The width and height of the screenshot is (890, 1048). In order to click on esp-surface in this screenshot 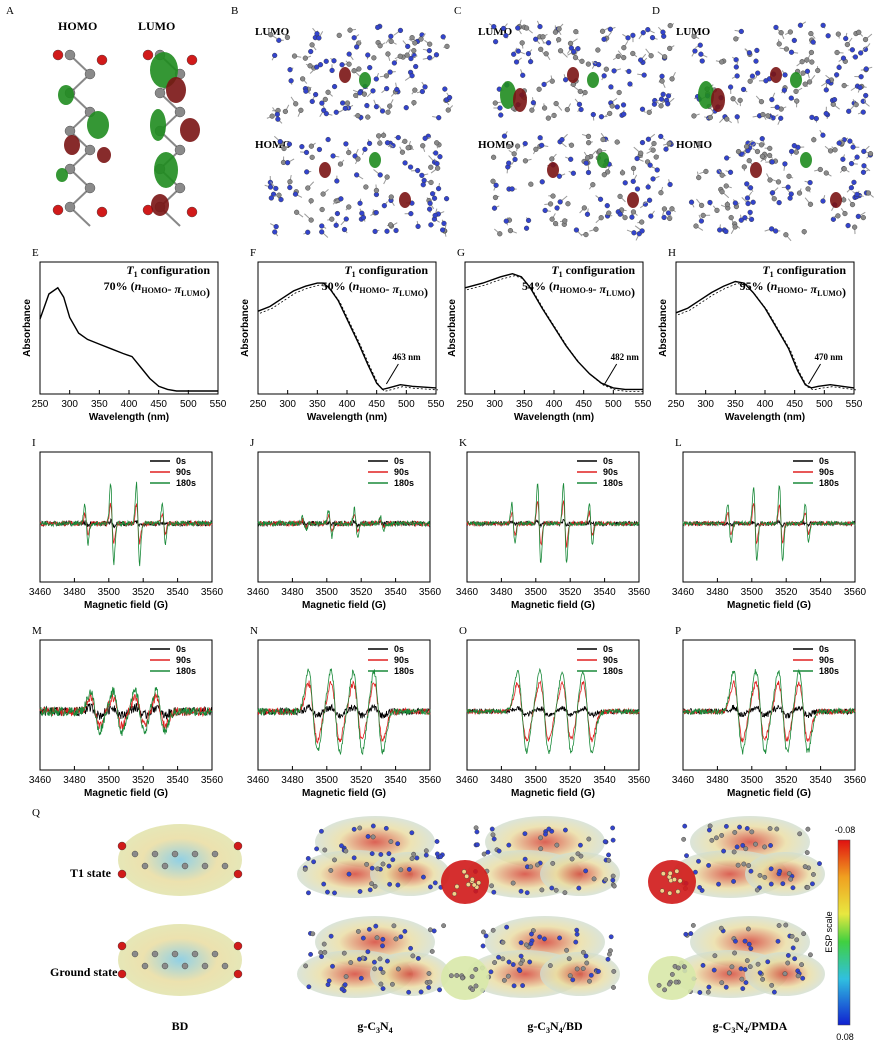, I will do `click(410, 974)`.